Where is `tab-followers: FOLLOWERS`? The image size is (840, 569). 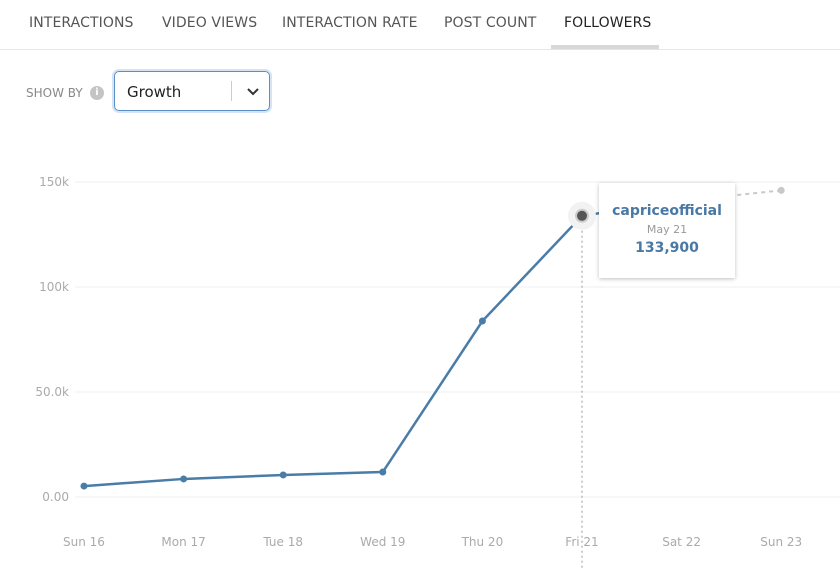 tab-followers: FOLLOWERS is located at coordinates (608, 23).